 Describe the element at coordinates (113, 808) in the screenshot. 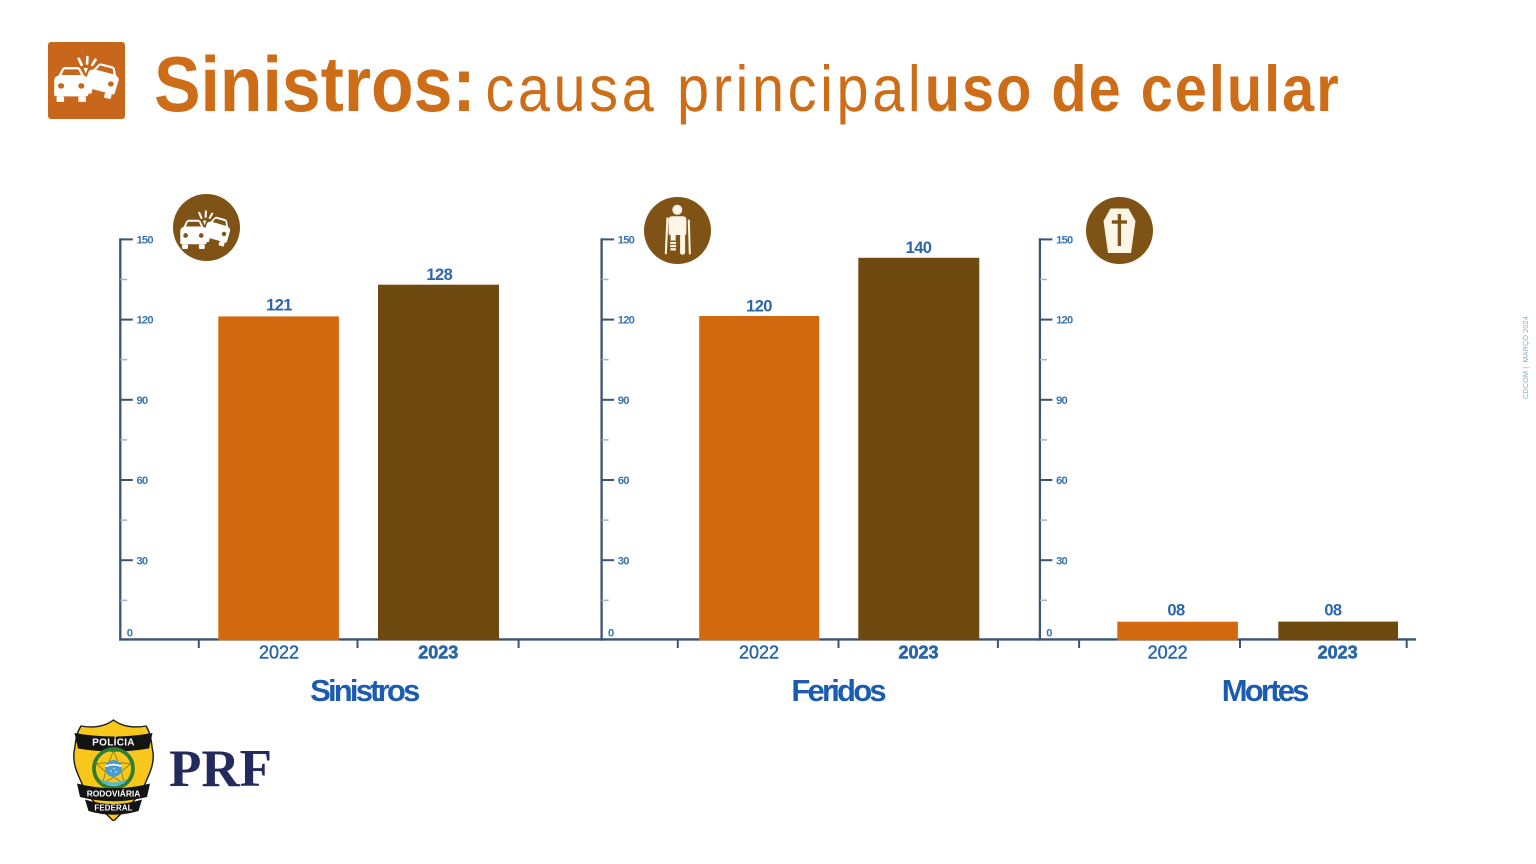

I see `svg-text: FEDERAL` at that location.